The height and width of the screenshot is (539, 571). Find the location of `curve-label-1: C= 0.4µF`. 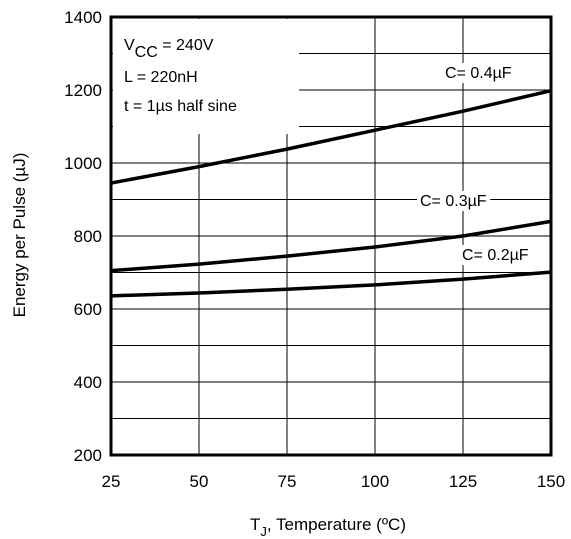

curve-label-1: C= 0.4µF is located at coordinates (478, 73).